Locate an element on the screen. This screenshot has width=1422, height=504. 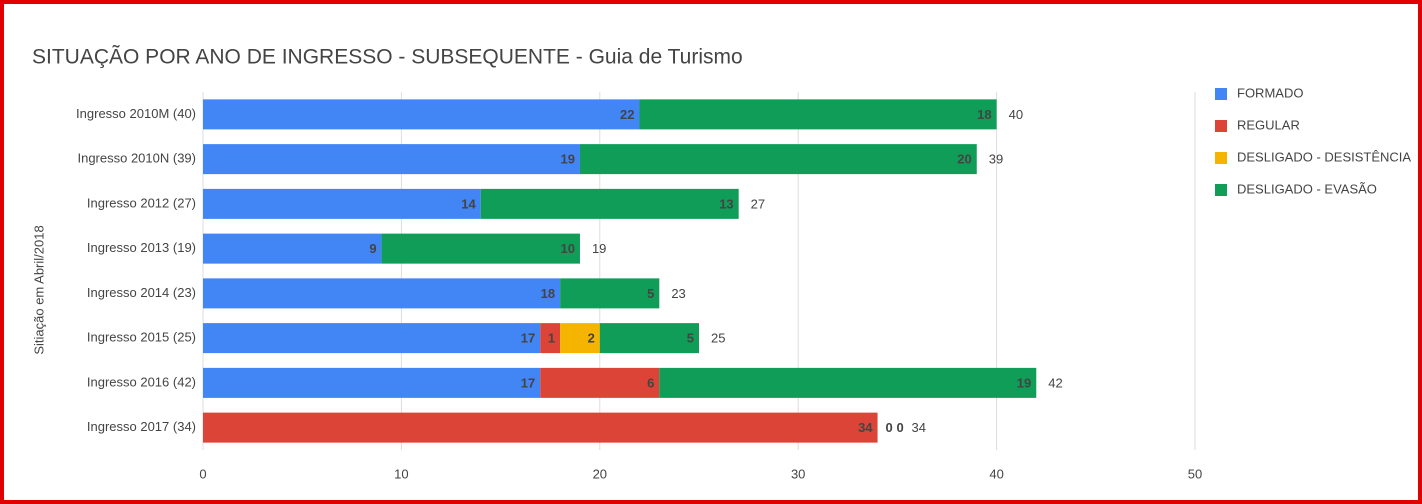
data-label: 1 is located at coordinates (551, 338).